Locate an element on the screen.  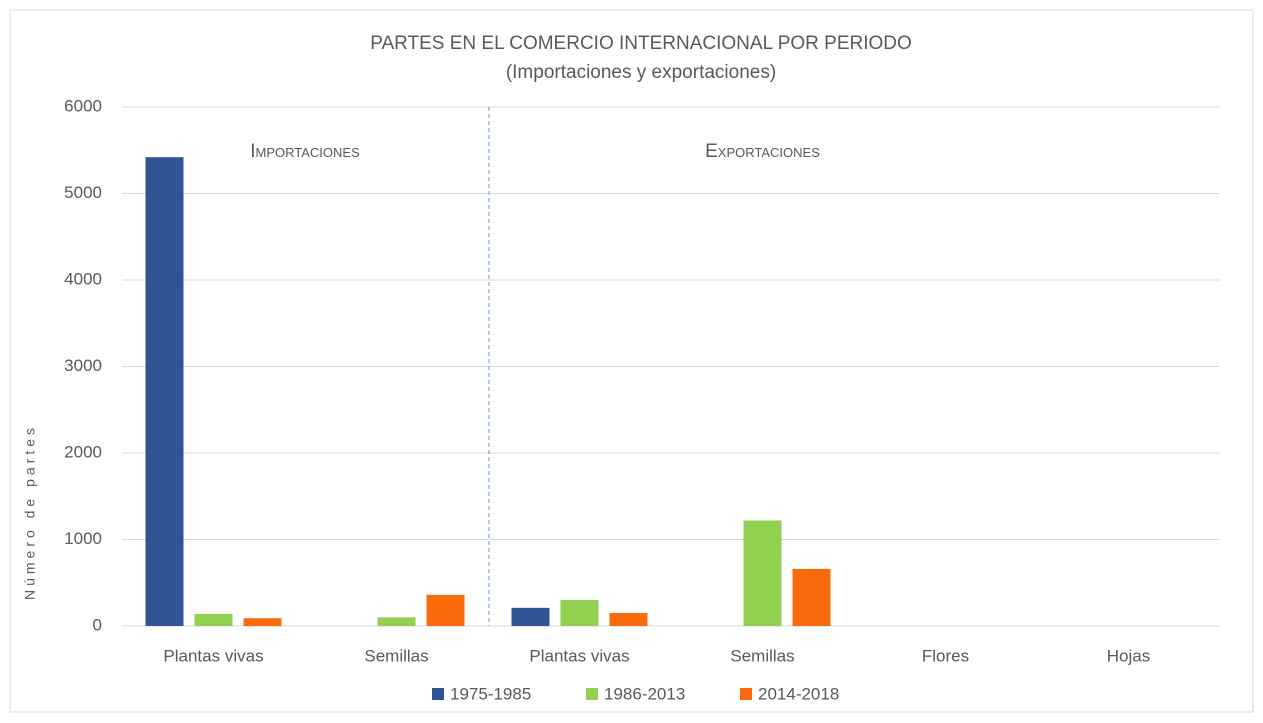
y-tick-label: 4000 is located at coordinates (83, 278).